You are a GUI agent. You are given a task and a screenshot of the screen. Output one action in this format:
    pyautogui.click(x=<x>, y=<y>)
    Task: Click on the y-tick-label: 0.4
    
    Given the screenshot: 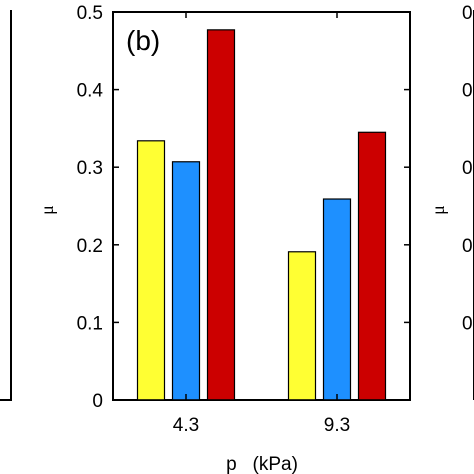 What is the action you would take?
    pyautogui.click(x=90, y=91)
    